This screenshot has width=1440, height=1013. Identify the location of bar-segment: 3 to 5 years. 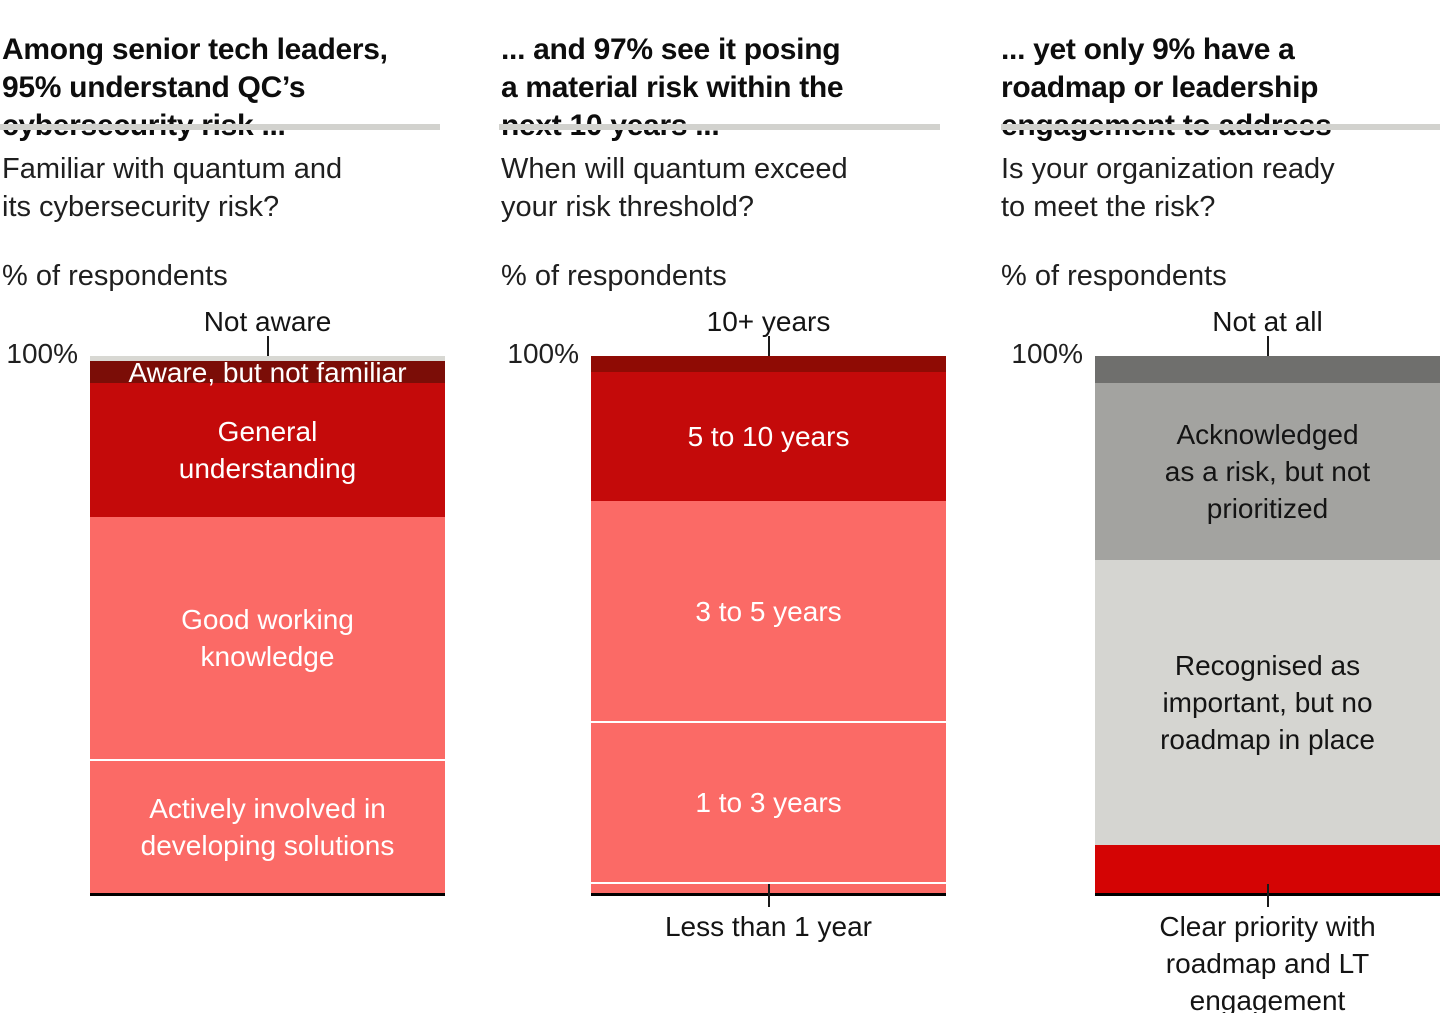
(768, 611).